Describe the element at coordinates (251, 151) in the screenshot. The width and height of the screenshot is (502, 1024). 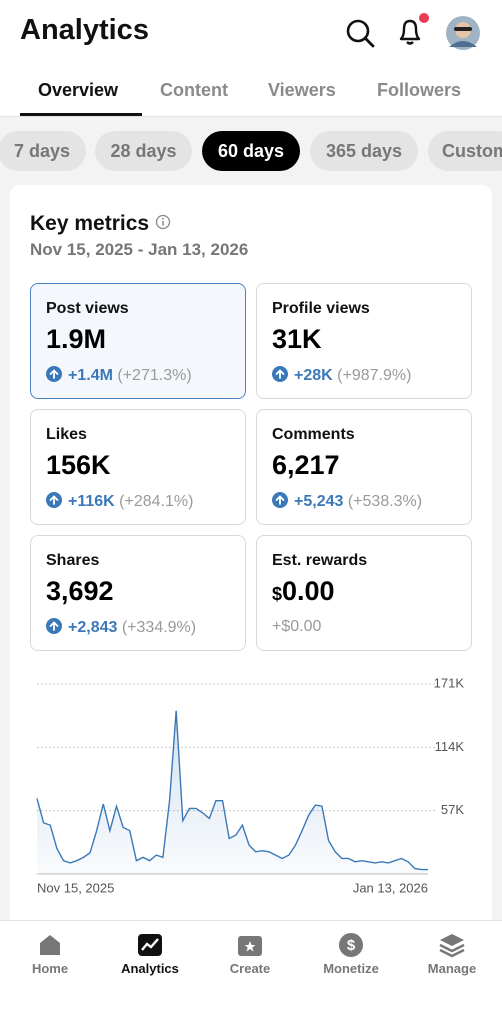
I see `range-pill: 60 days` at that location.